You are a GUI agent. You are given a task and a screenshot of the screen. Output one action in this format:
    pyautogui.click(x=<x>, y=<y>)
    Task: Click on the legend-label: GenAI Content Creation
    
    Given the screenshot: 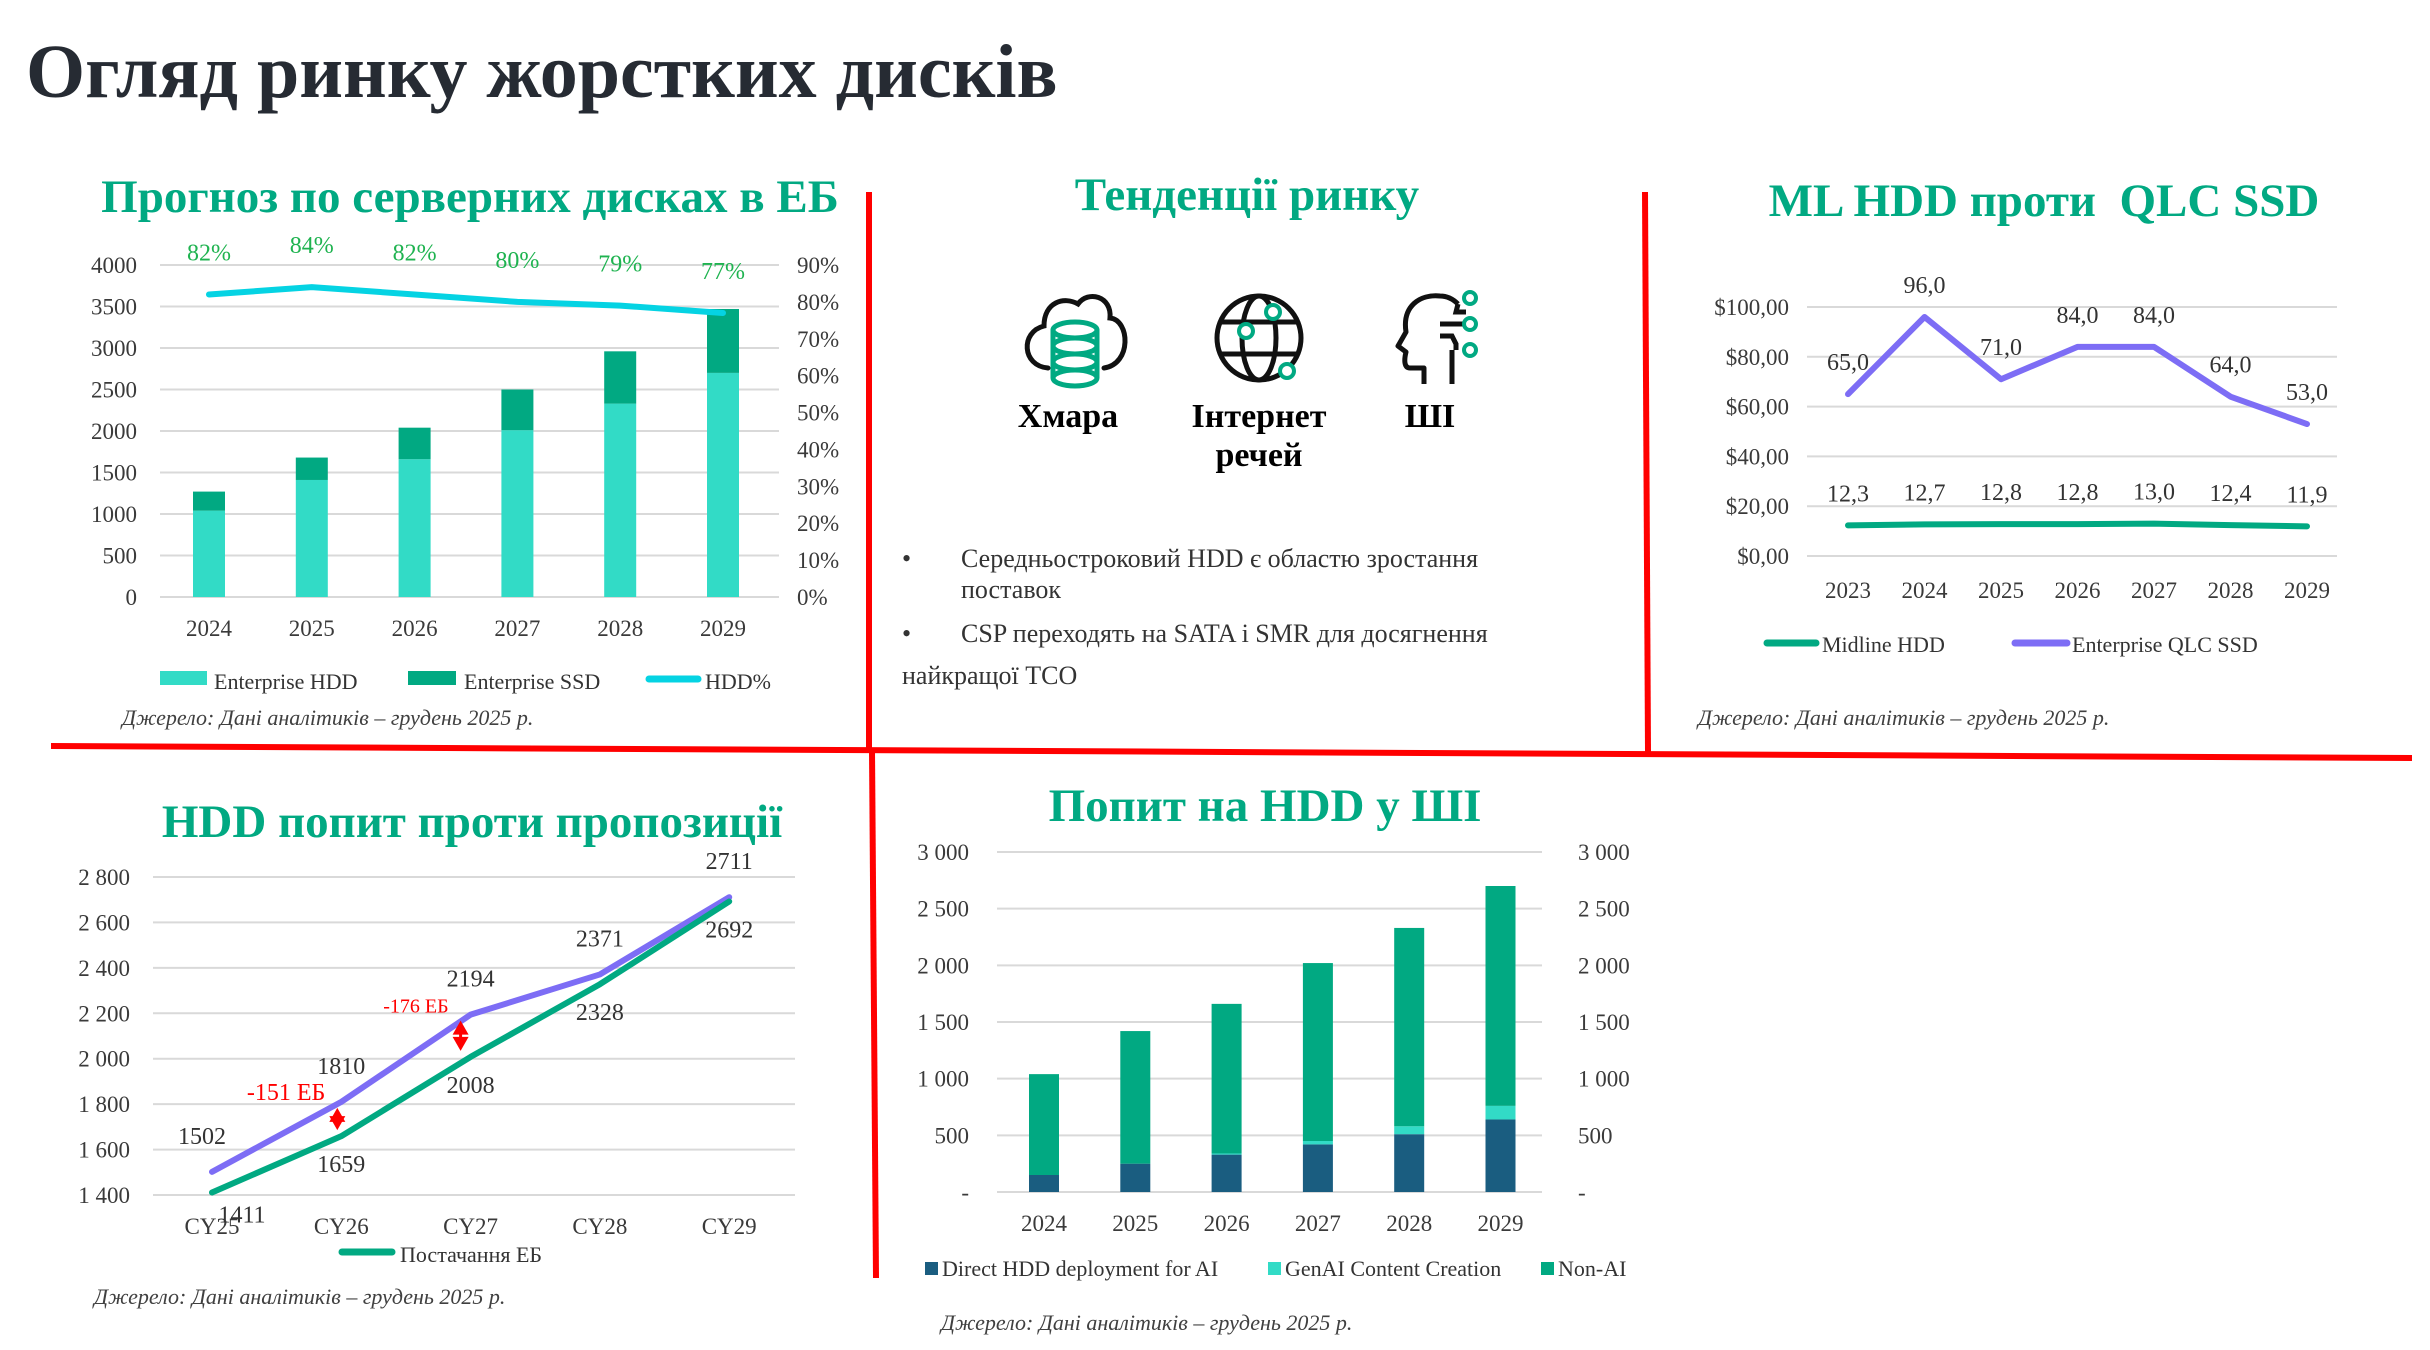 What is the action you would take?
    pyautogui.click(x=1393, y=1268)
    